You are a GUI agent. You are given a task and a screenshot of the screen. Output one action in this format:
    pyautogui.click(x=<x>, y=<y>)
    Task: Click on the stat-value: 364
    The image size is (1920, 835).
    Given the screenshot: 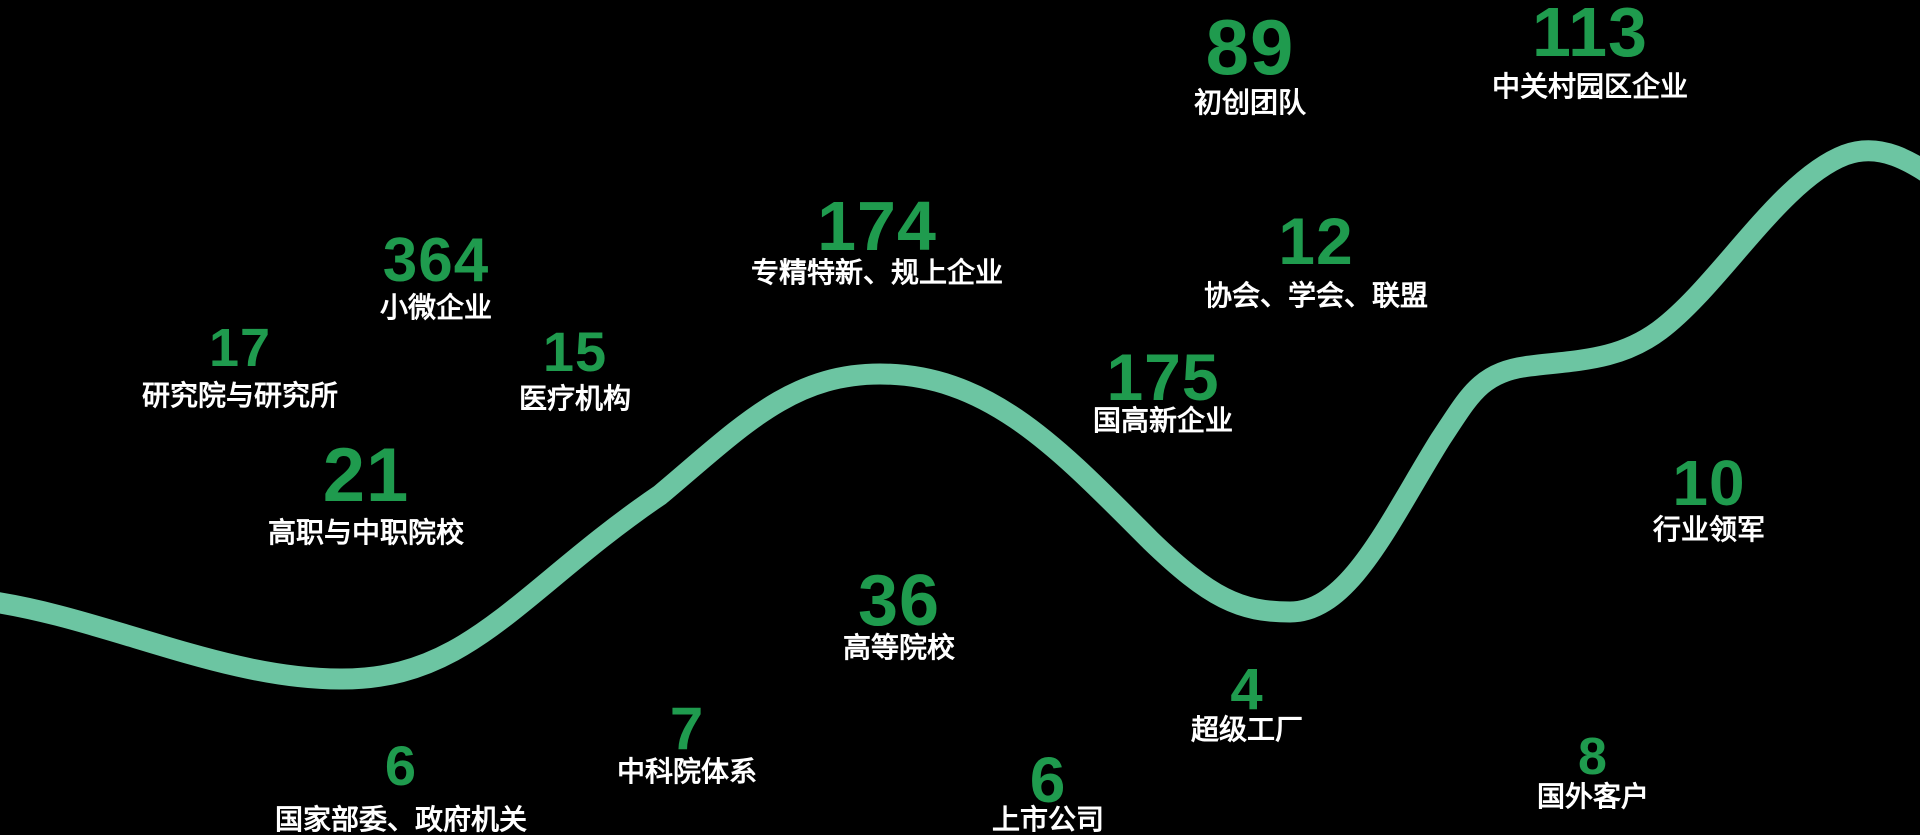 What is the action you would take?
    pyautogui.click(x=436, y=260)
    